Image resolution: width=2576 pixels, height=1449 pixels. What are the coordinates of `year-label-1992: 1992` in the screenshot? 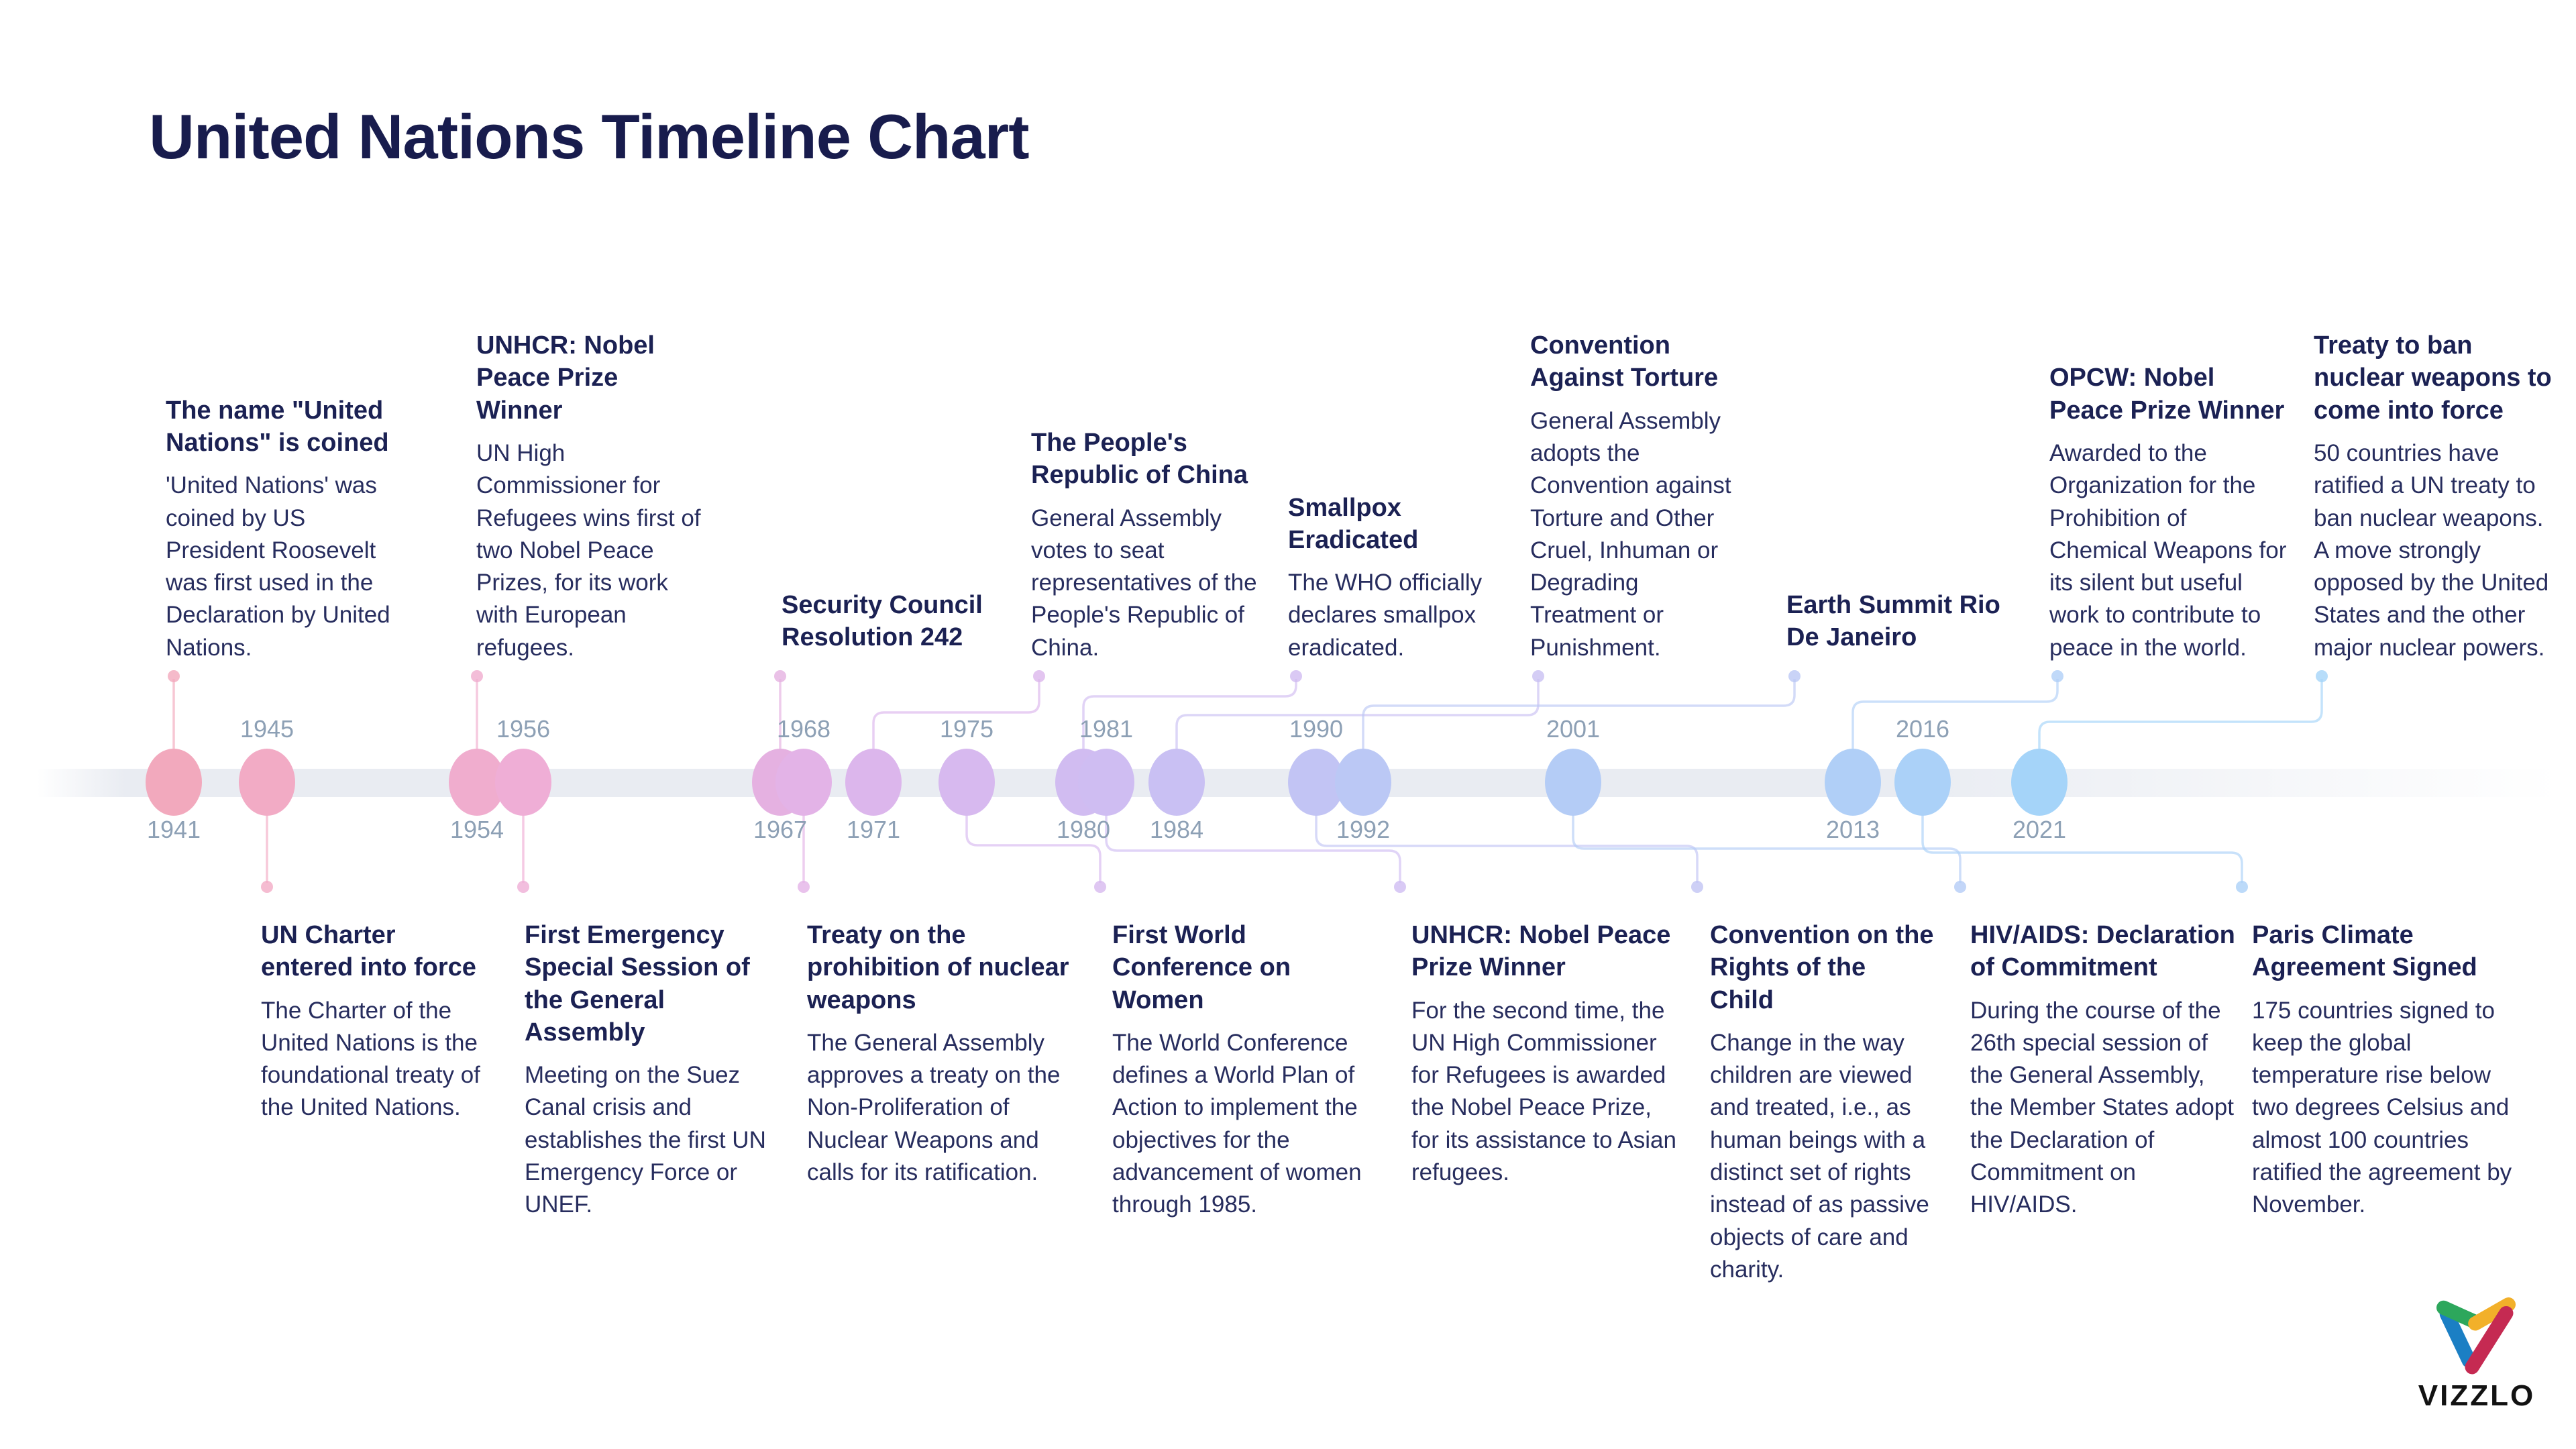 It's located at (1363, 829).